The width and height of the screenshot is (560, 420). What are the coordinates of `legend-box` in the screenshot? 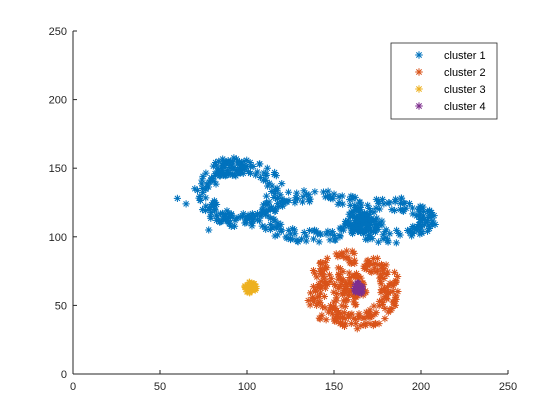 It's located at (444, 81).